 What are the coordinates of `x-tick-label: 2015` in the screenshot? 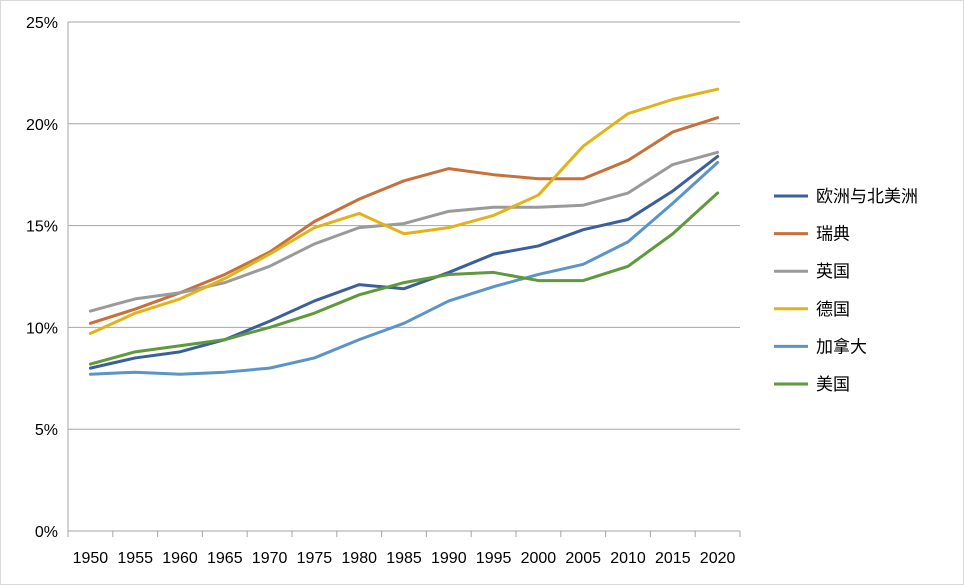 It's located at (673, 558).